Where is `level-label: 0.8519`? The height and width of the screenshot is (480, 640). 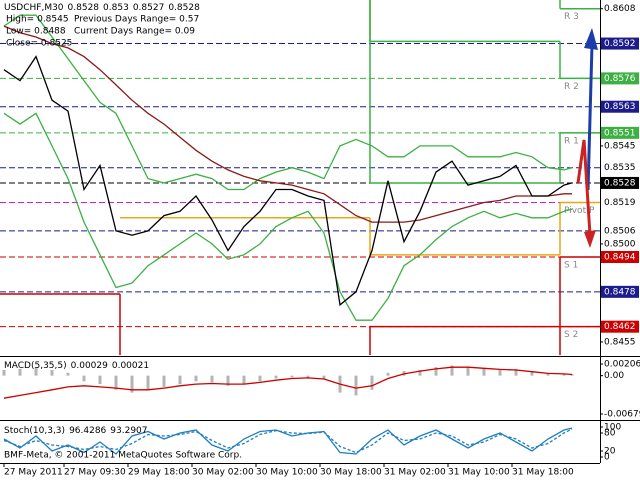
level-label: 0.8519 is located at coordinates (620, 203).